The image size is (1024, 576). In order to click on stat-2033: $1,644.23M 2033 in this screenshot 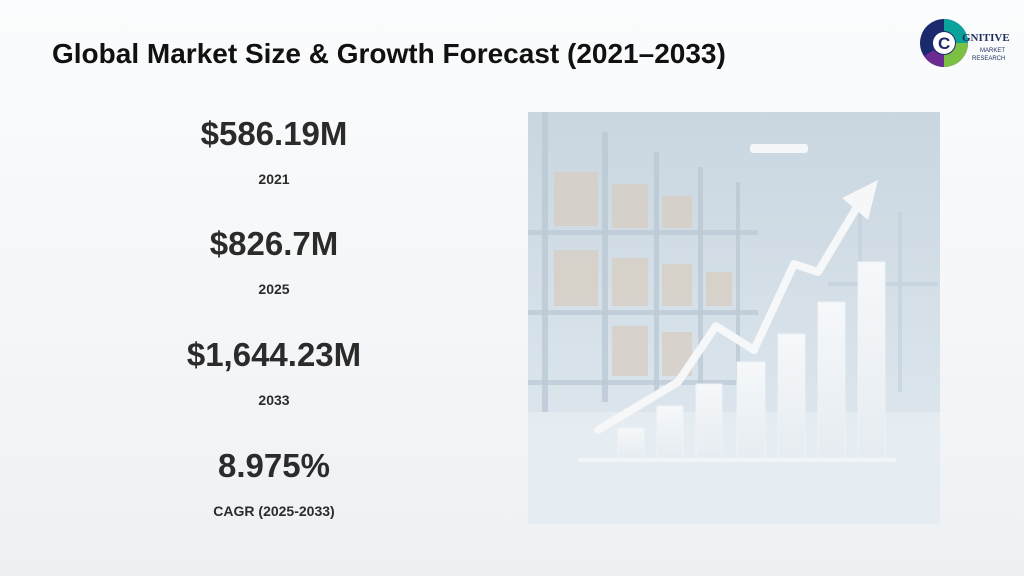, I will do `click(274, 372)`.